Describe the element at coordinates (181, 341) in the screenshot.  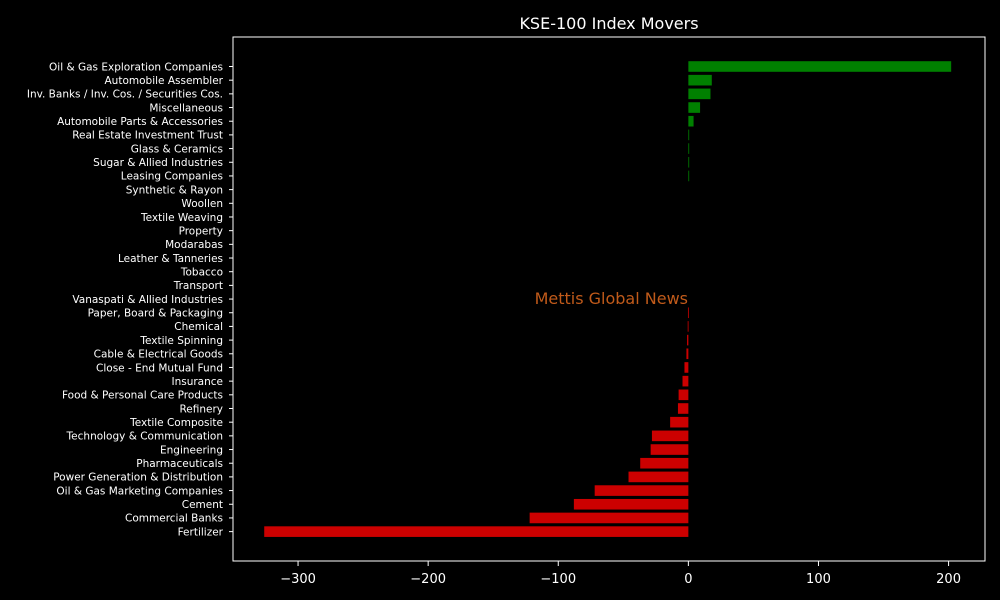
I see `category-label: Textile Spinning` at that location.